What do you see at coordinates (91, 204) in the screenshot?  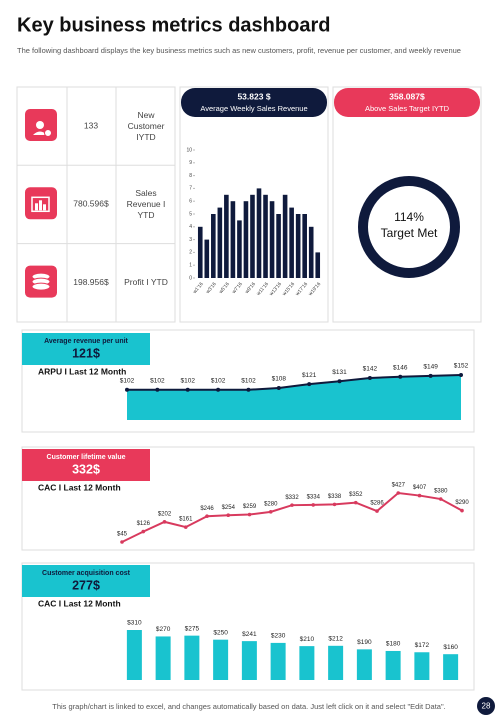 I see `kpi-value: 780.596$` at bounding box center [91, 204].